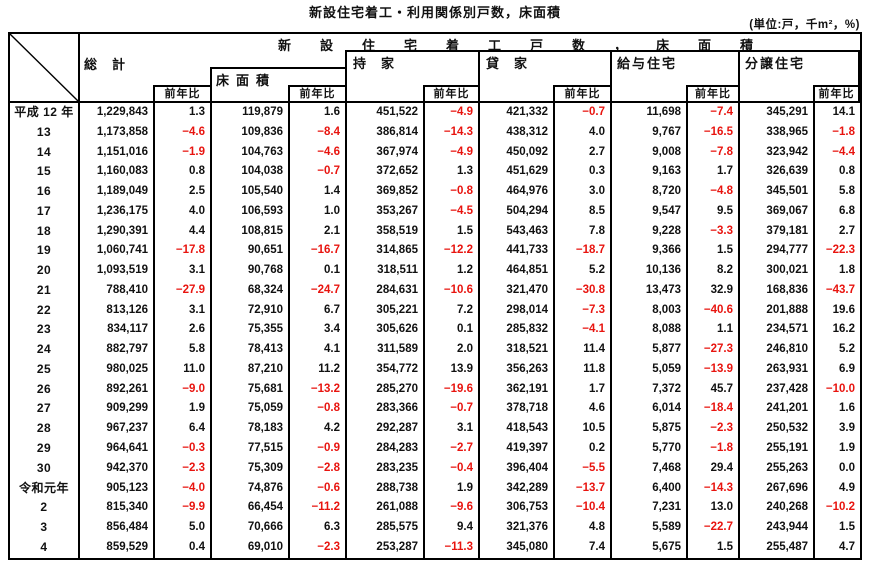 This screenshot has height=575, width=870. Describe the element at coordinates (45, 310) in the screenshot. I see `year-cell: 22` at that location.